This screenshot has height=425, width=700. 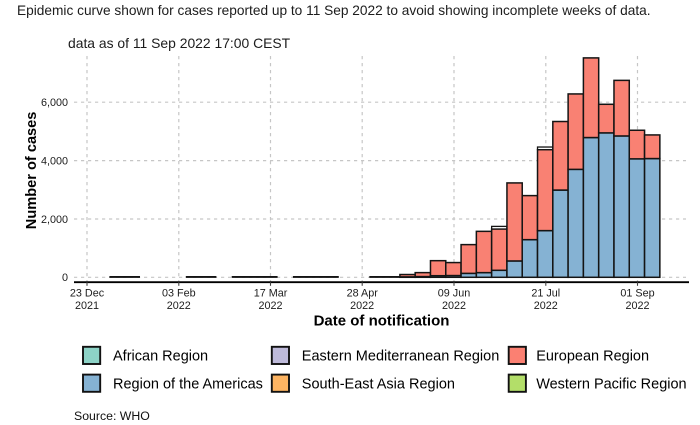 I want to click on svg-text: Number of cases, so click(x=32, y=171).